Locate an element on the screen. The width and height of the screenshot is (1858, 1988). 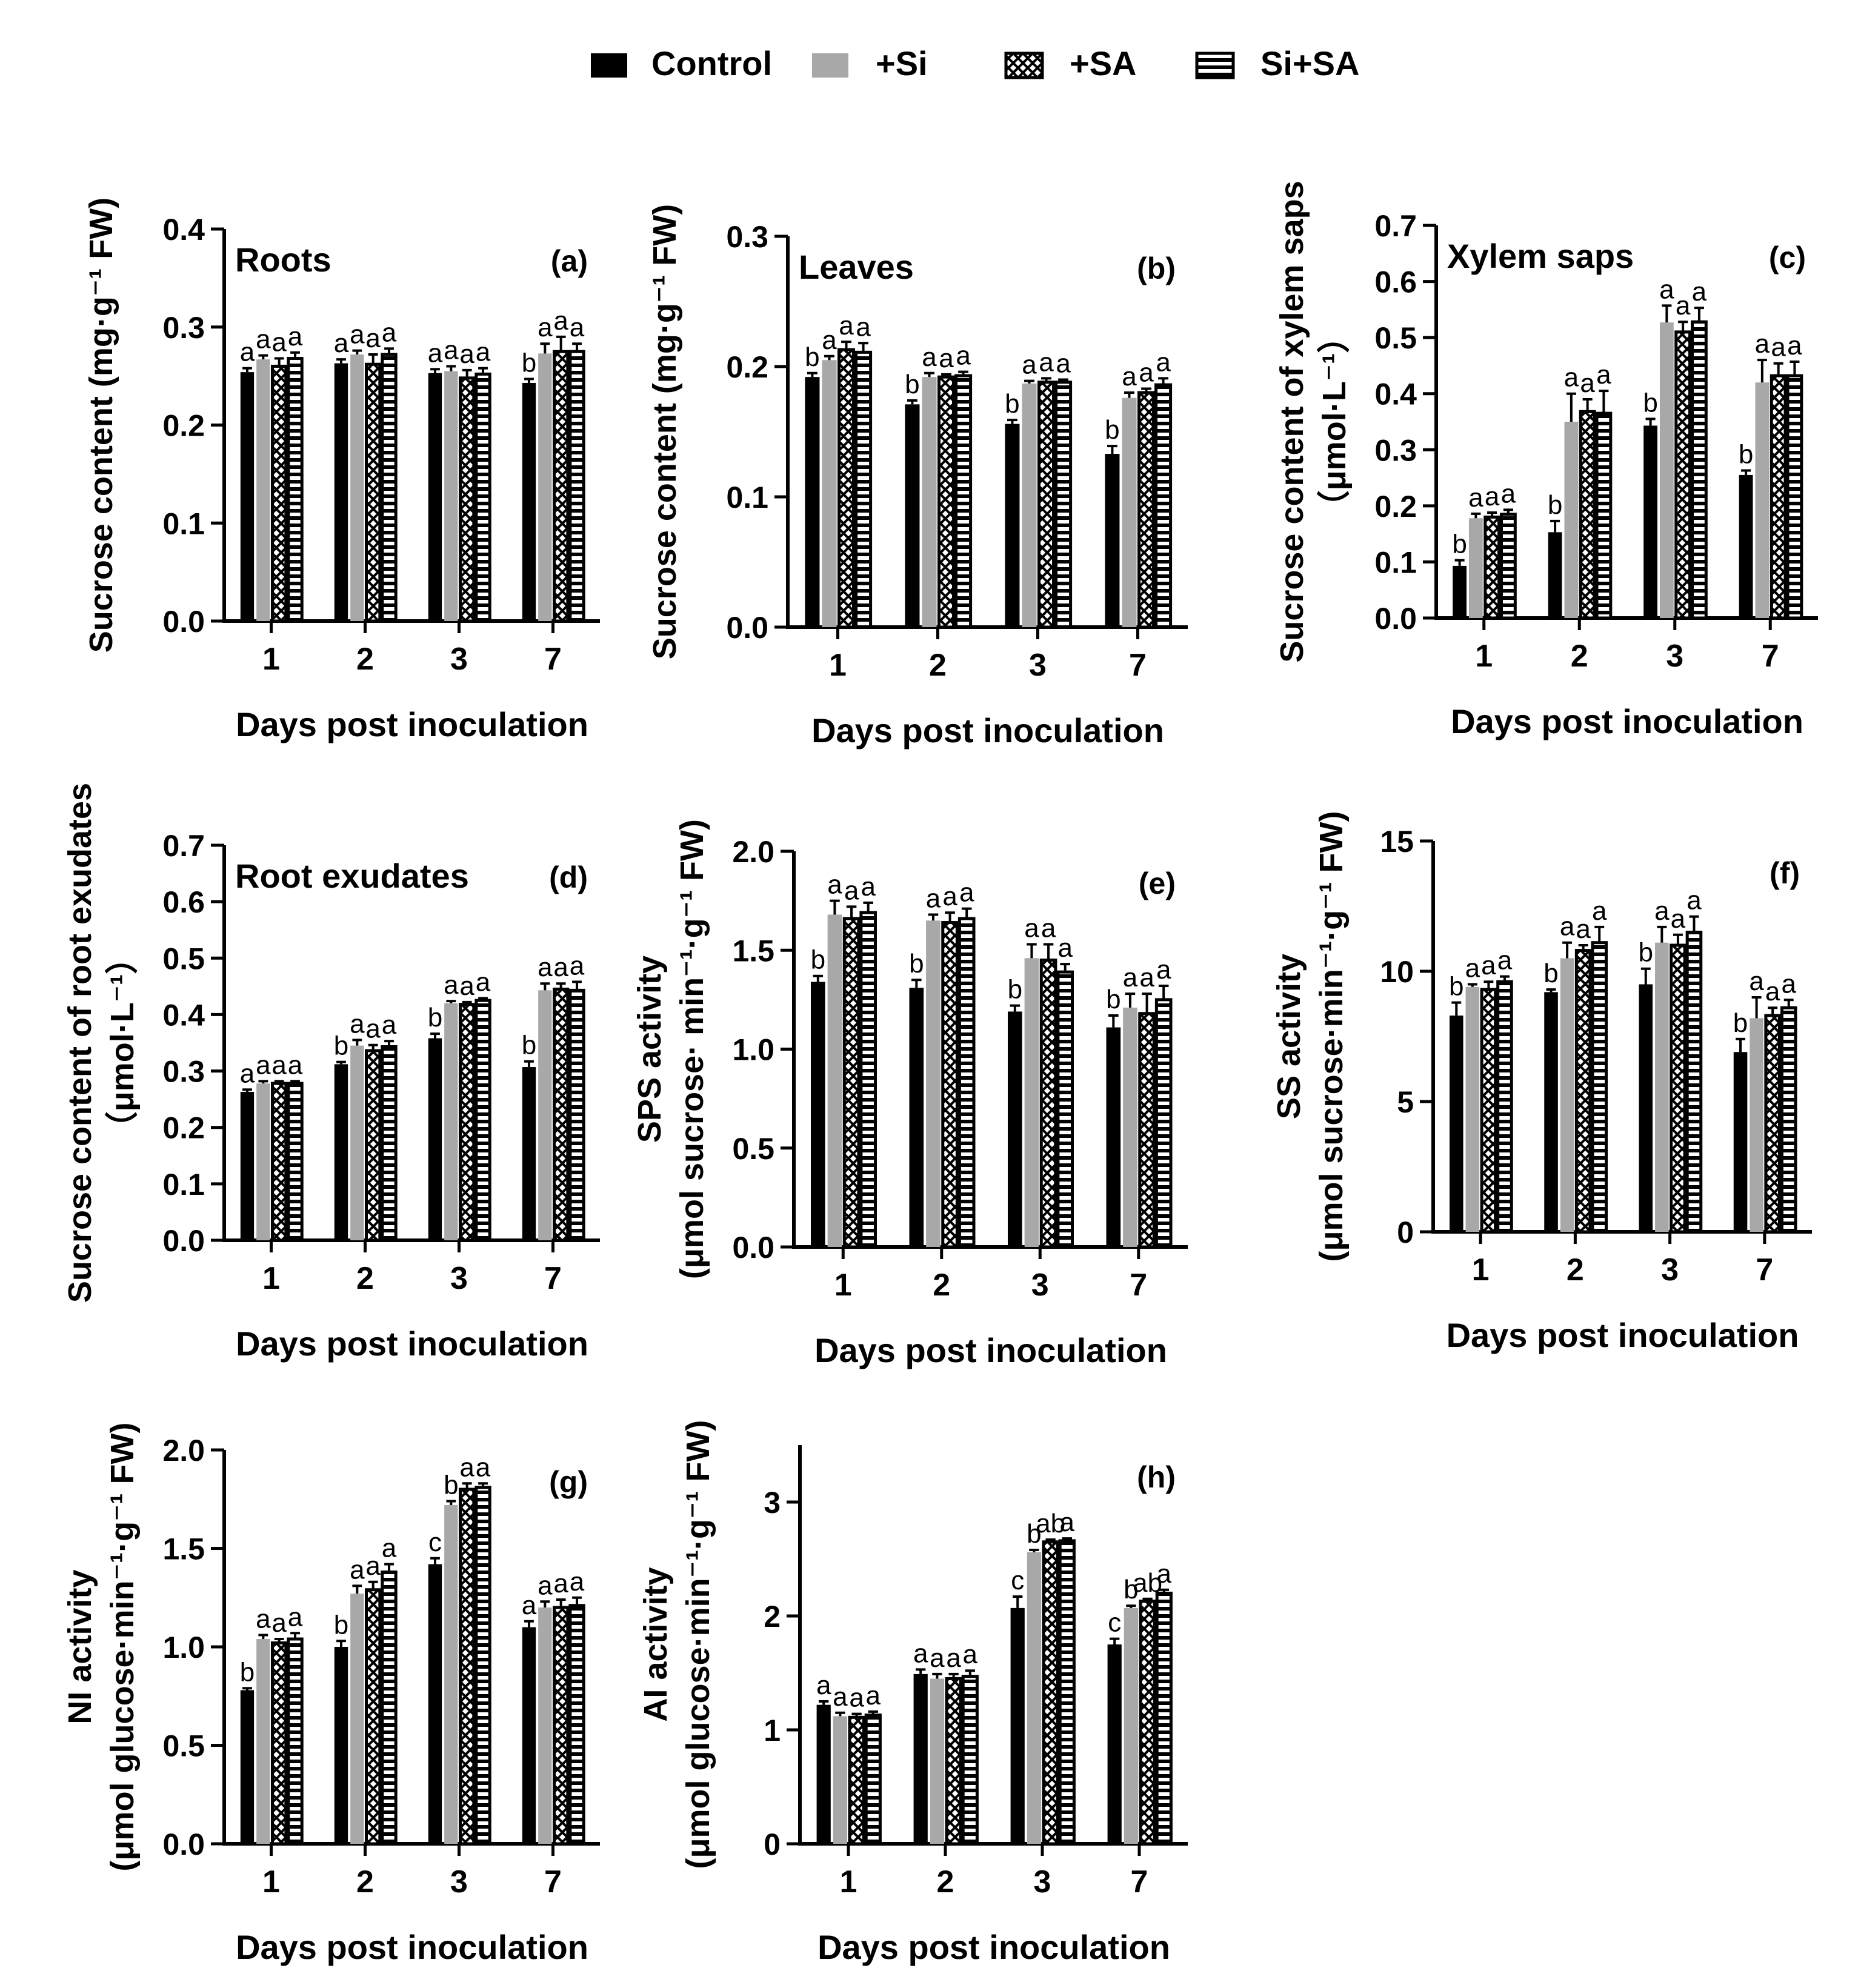
legend-label-control: Control is located at coordinates (712, 63).